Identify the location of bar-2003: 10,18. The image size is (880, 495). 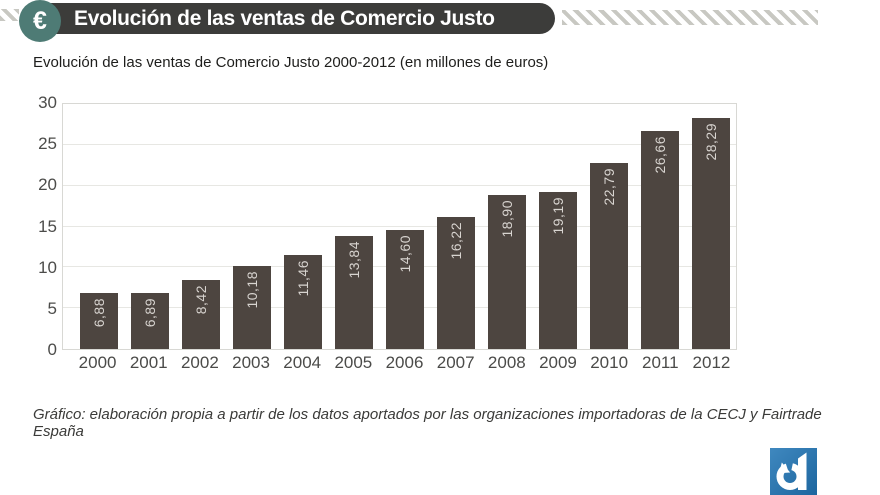
(251, 307).